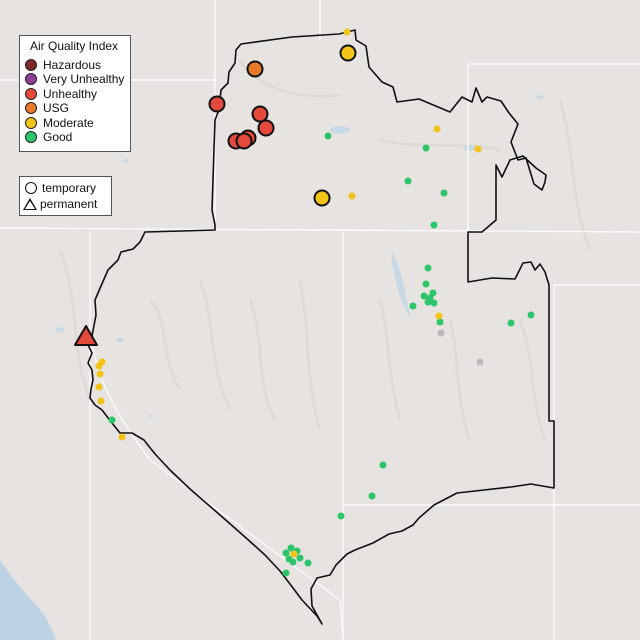  I want to click on legend-item-hazardous: Hazardous, so click(63, 65).